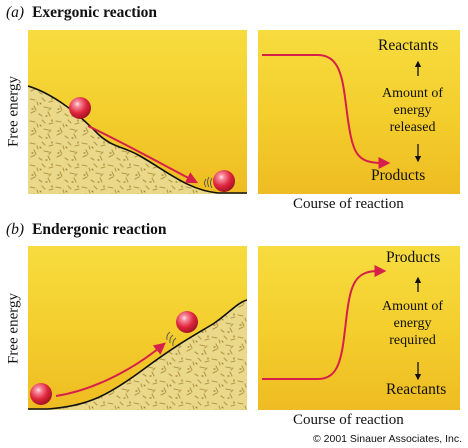  Describe the element at coordinates (99, 229) in the screenshot. I see `part-b-title: Endergonic reaction` at that location.